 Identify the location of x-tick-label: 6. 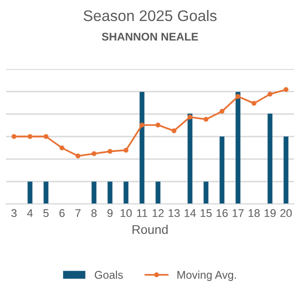
(62, 213).